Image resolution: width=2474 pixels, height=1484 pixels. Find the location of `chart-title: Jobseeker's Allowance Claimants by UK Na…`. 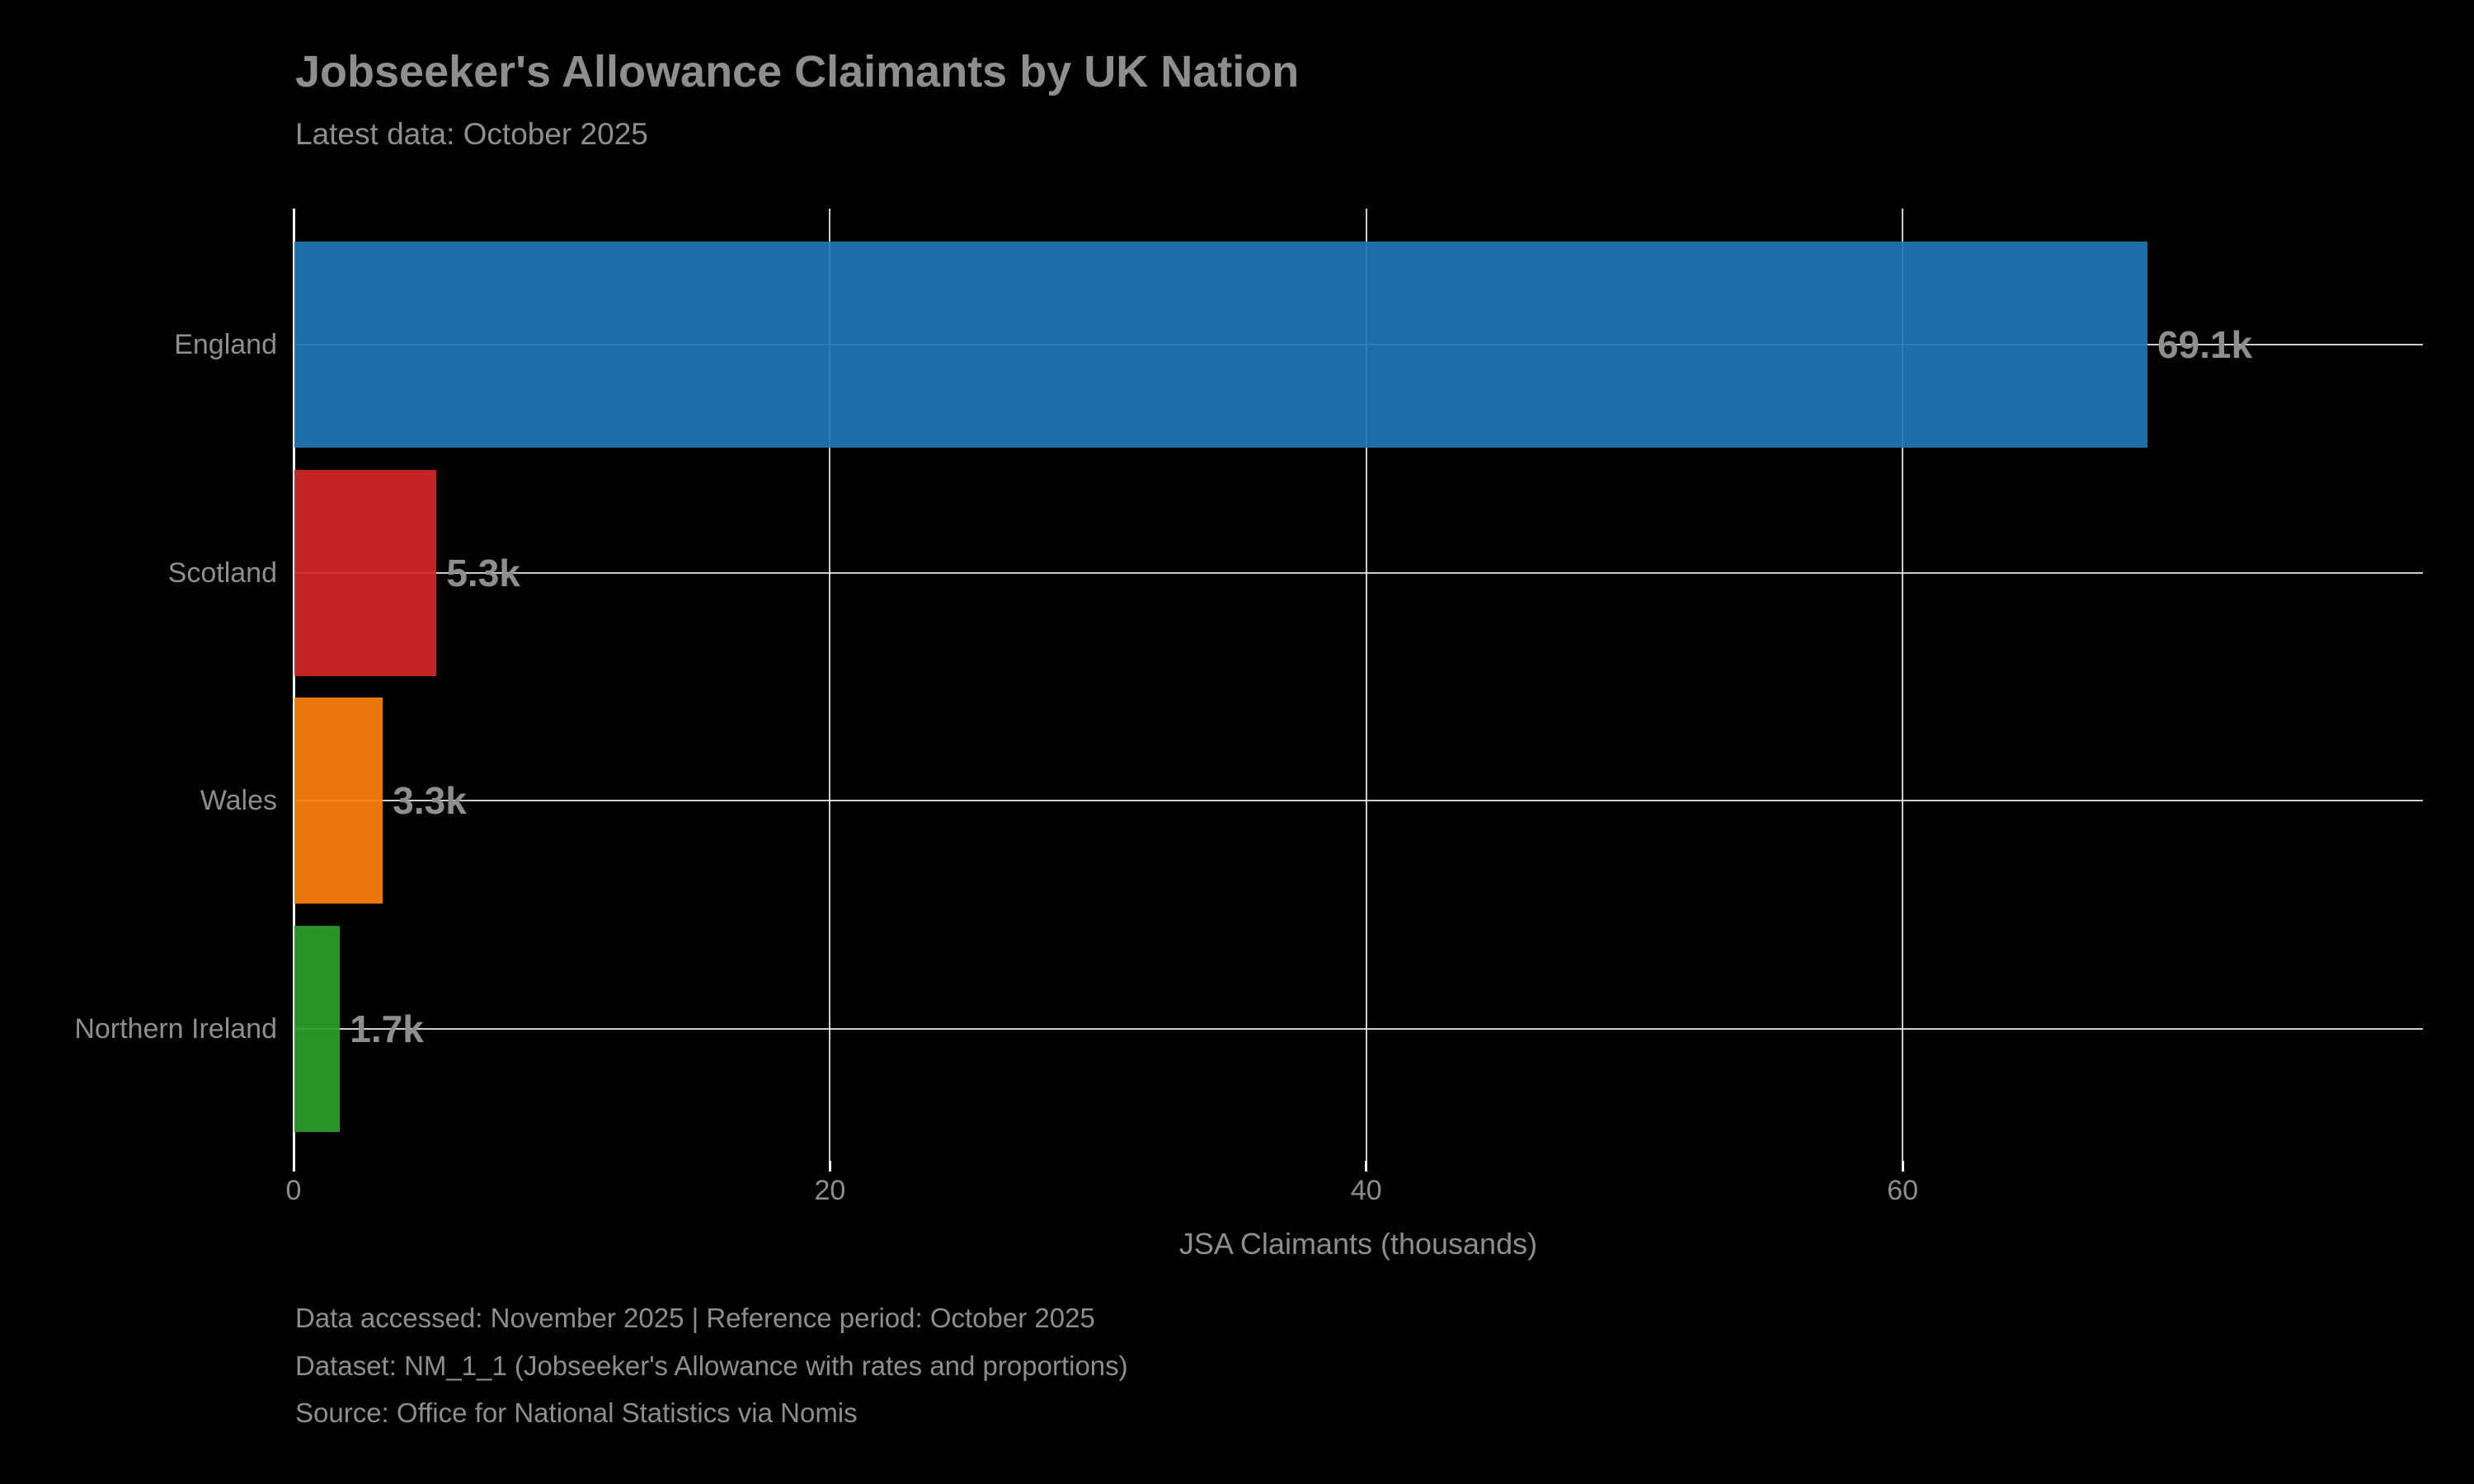

chart-title: Jobseeker's Allowance Claimants by UK Na… is located at coordinates (797, 71).